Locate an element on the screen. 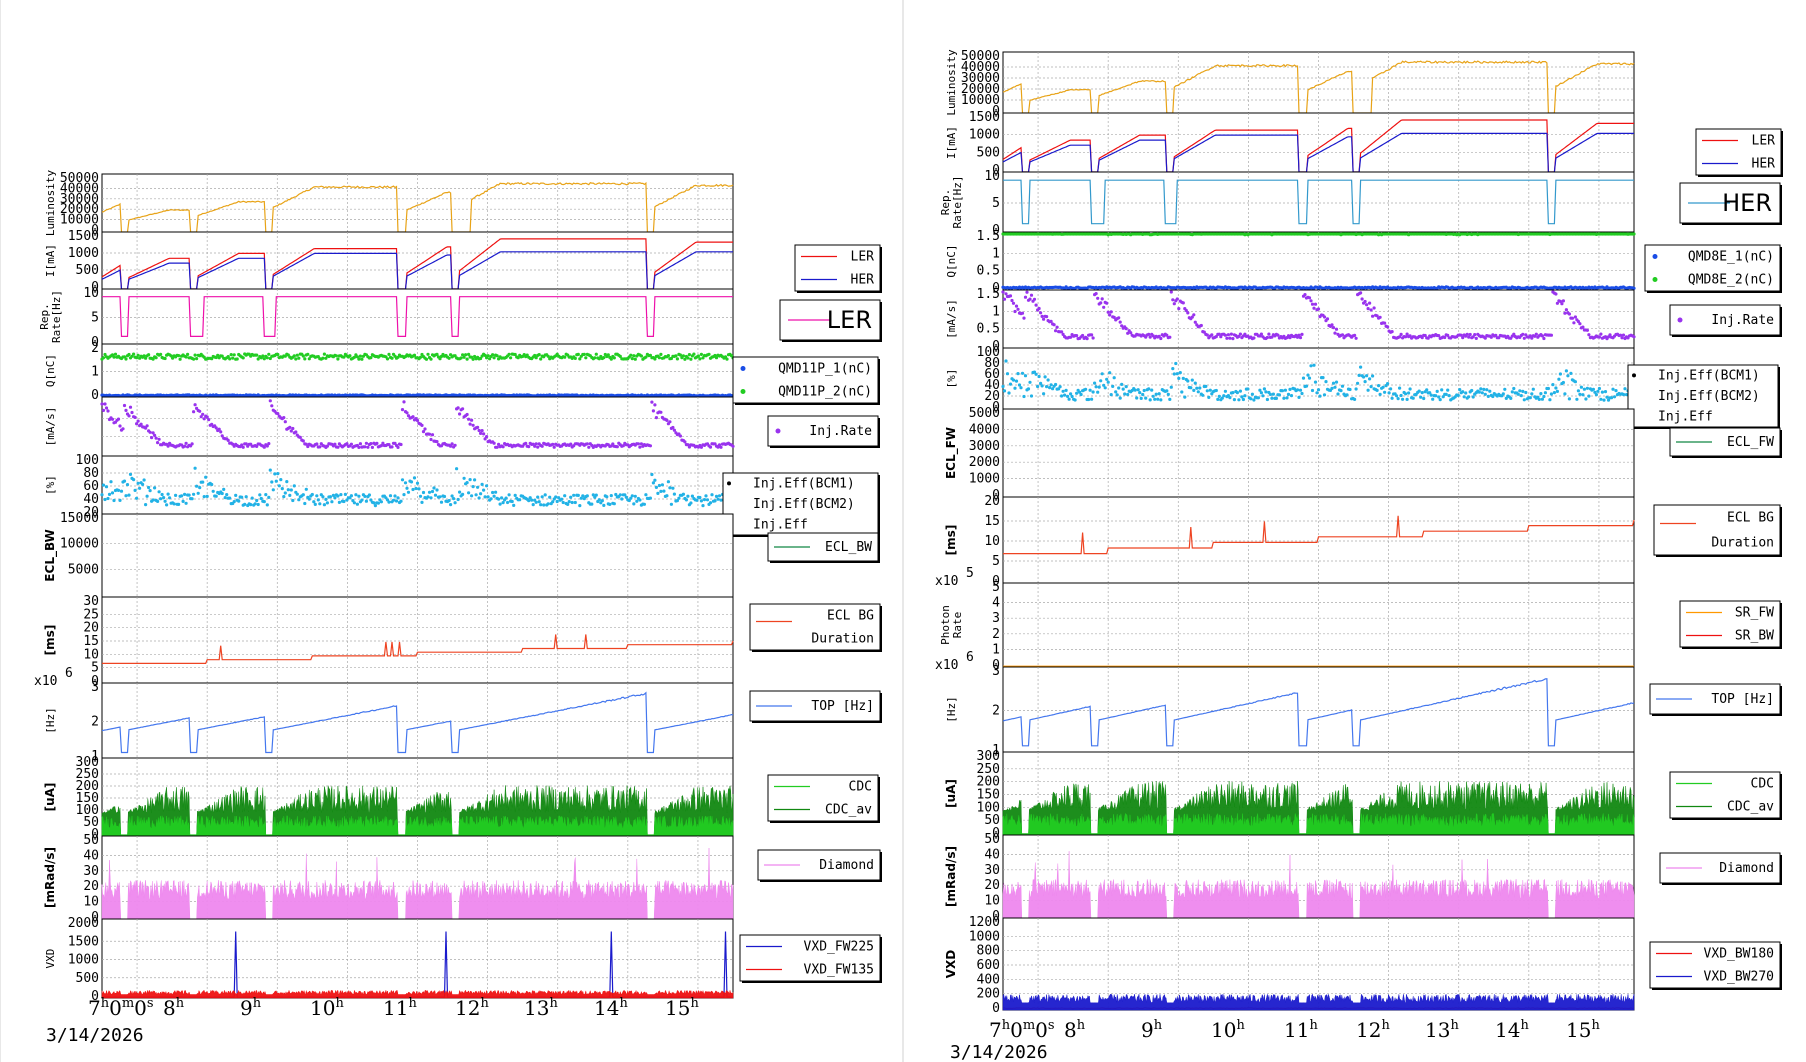  y-tick-label: 0 is located at coordinates (95, 230).